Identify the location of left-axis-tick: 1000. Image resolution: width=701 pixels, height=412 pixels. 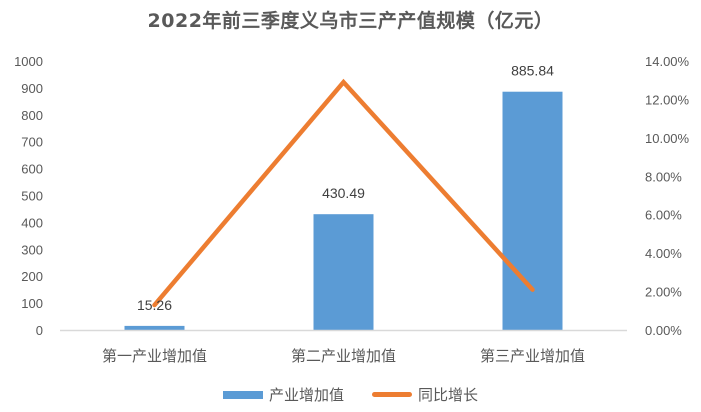
(28, 61).